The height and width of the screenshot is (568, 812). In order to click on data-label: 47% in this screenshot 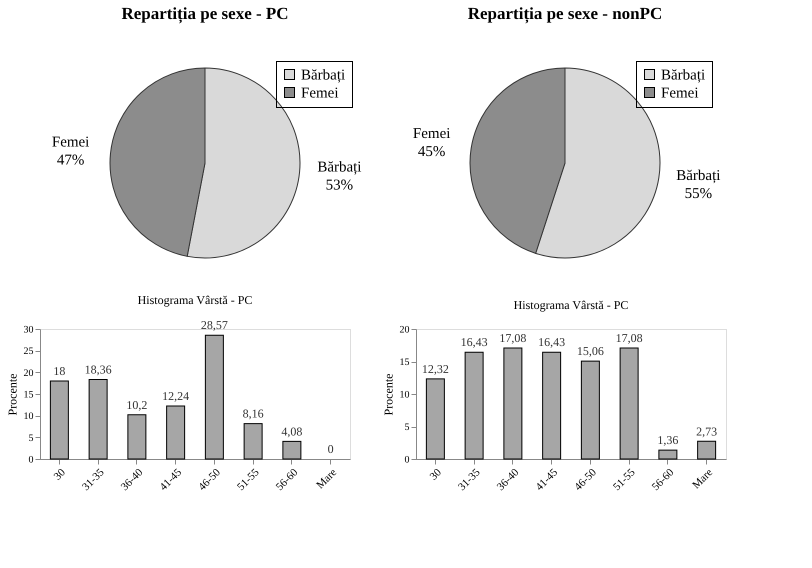, I will do `click(70, 160)`.